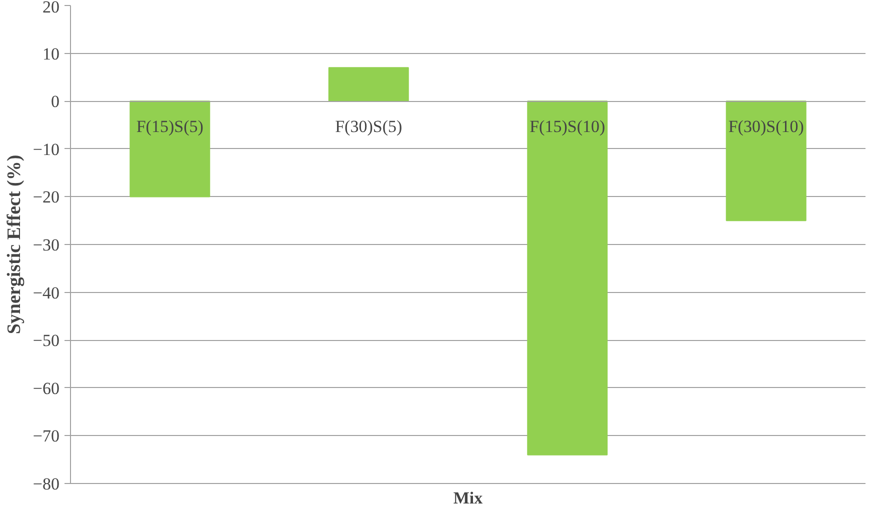  Describe the element at coordinates (46, 436) in the screenshot. I see `y-tick-label: −70` at that location.